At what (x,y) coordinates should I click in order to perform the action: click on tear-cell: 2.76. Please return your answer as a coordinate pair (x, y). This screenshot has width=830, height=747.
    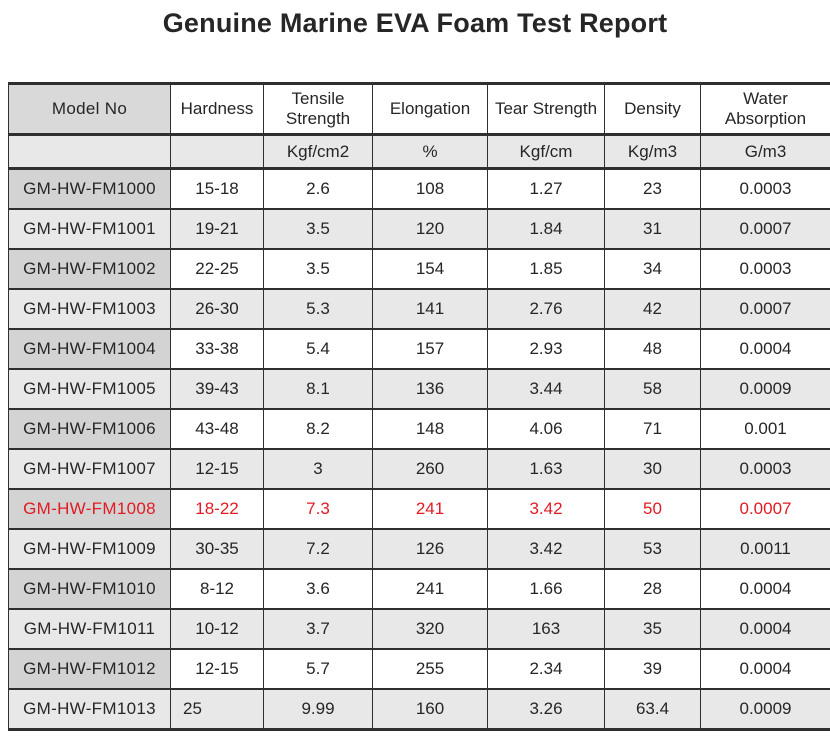
    Looking at the image, I should click on (546, 309).